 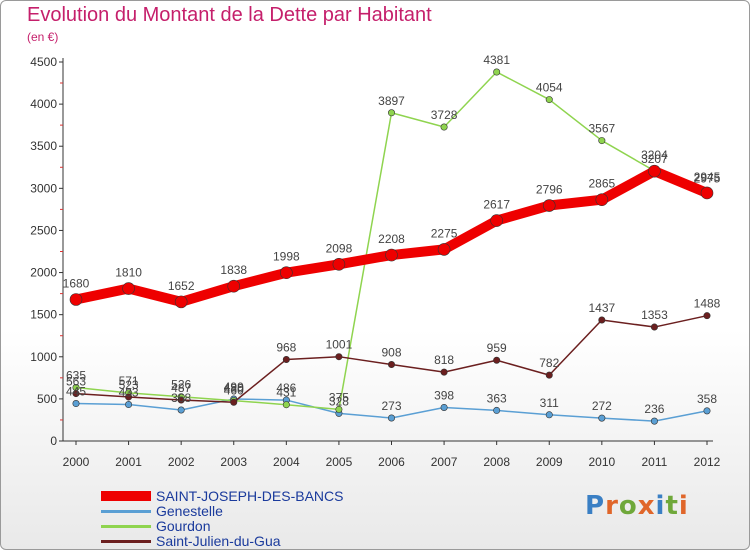 What do you see at coordinates (129, 381) in the screenshot?
I see `data-label: 571` at bounding box center [129, 381].